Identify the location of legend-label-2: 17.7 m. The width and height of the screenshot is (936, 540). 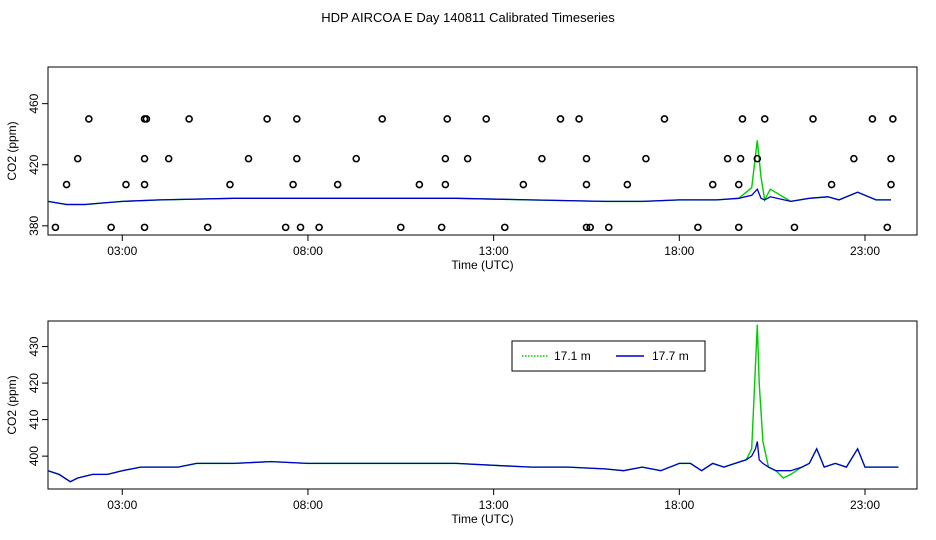
(670, 356).